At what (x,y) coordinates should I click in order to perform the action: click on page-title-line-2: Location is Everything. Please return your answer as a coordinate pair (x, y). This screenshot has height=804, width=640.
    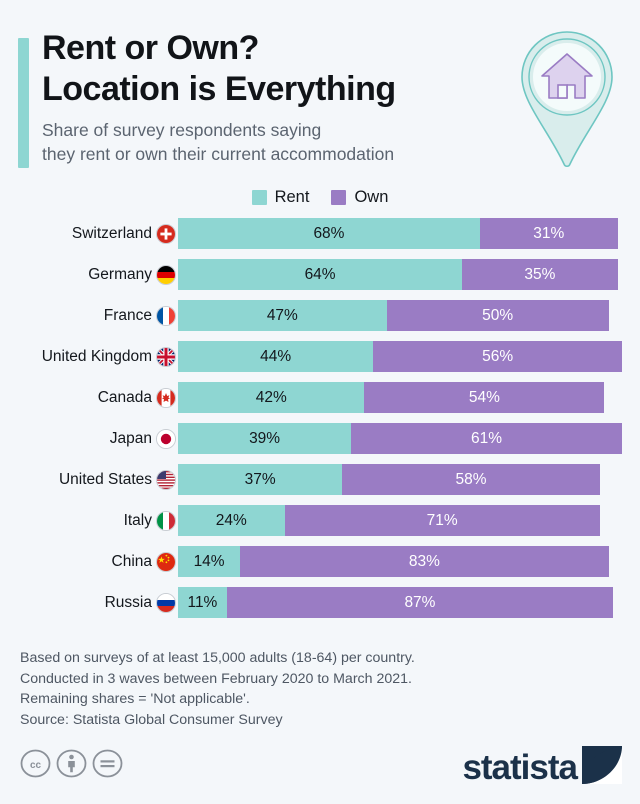
    Looking at the image, I should click on (219, 89).